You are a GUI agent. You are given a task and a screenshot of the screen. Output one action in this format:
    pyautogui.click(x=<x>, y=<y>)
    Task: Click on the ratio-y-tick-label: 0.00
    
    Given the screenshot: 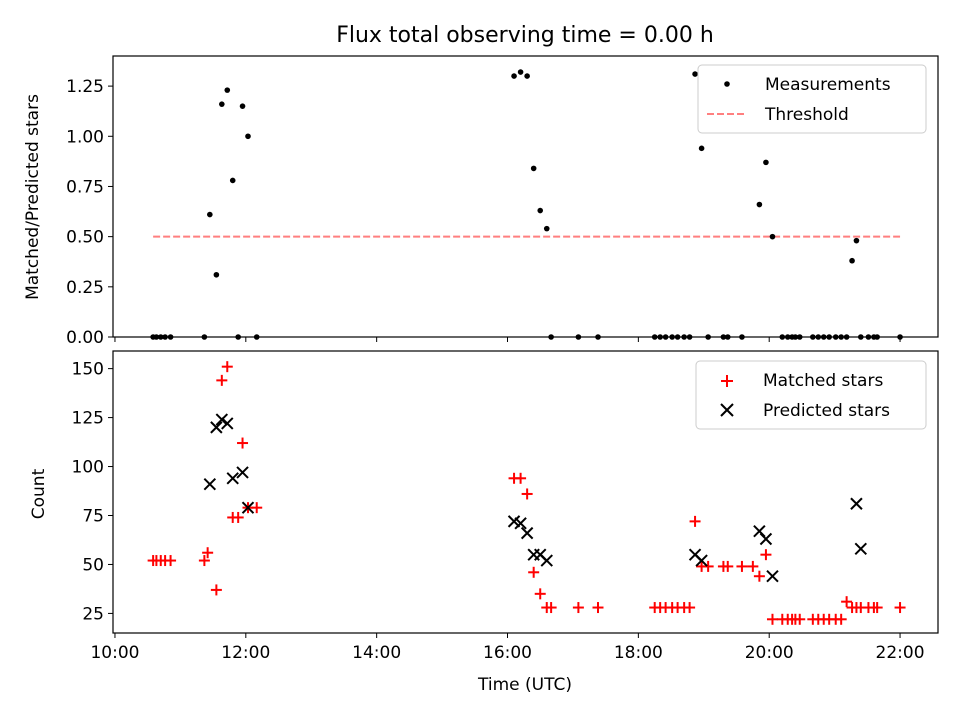 What is the action you would take?
    pyautogui.click(x=85, y=338)
    